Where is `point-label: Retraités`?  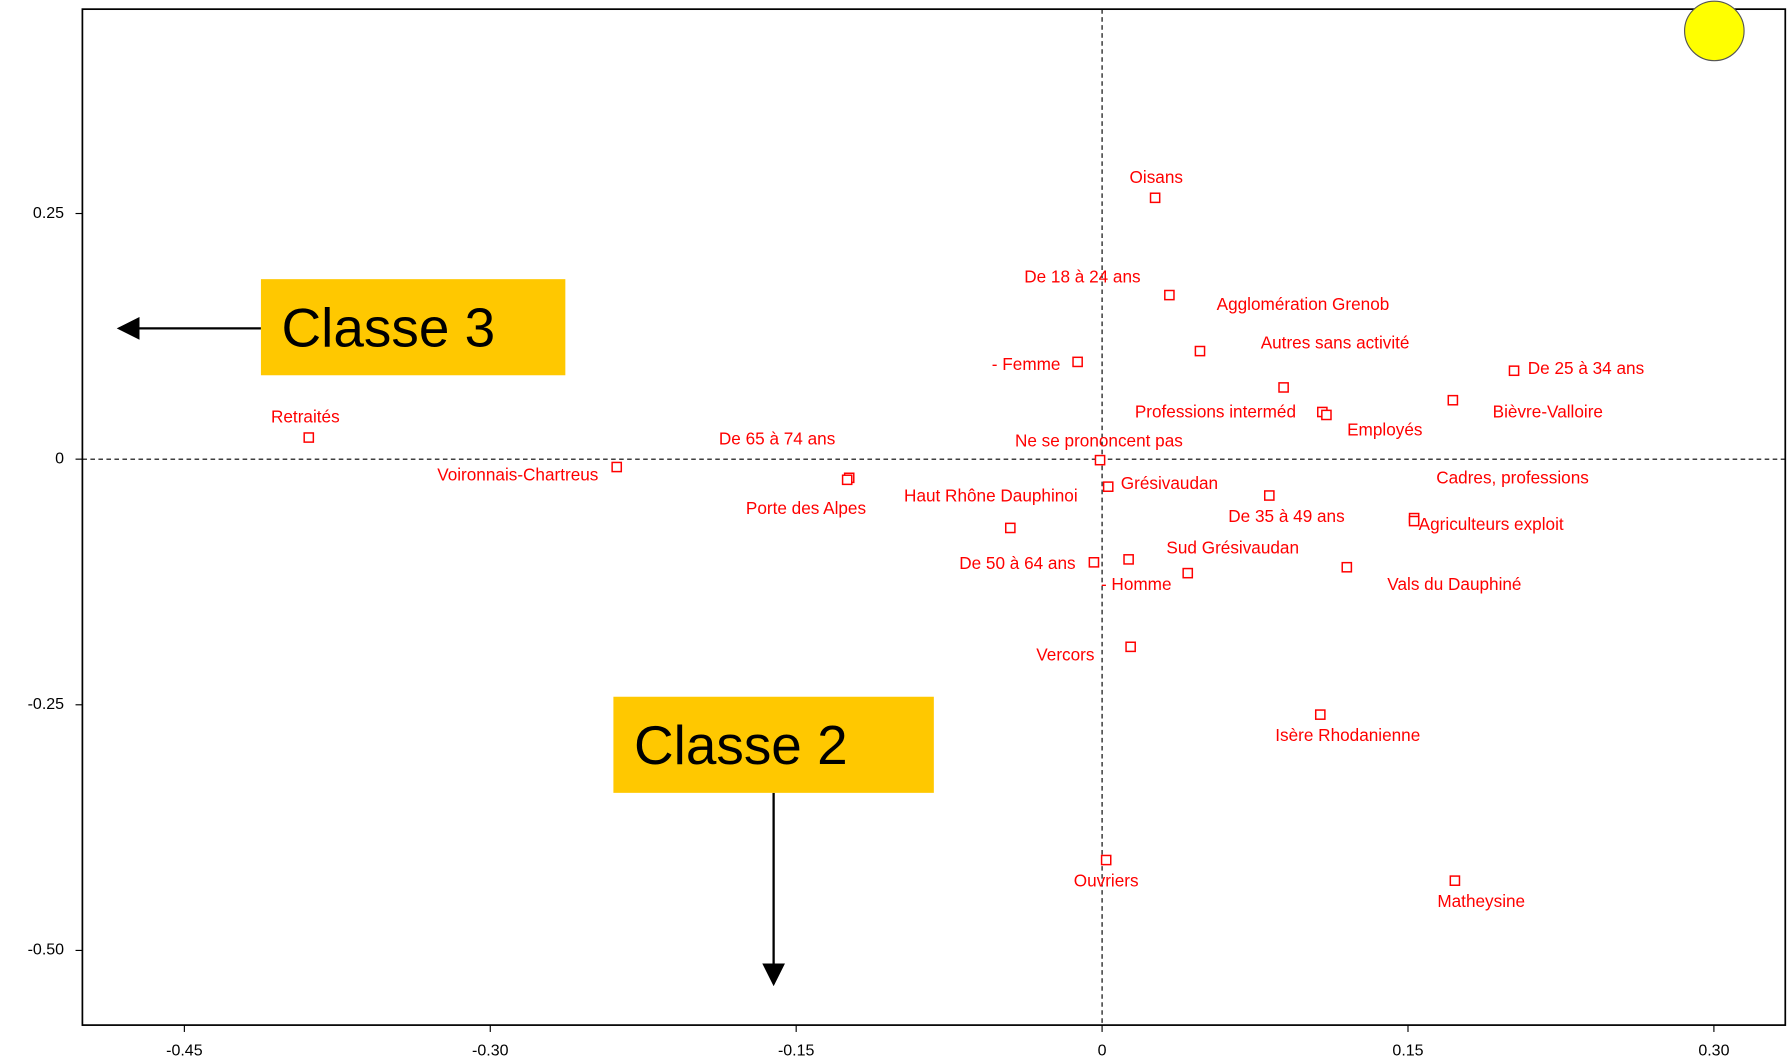
point-label: Retraités is located at coordinates (305, 417).